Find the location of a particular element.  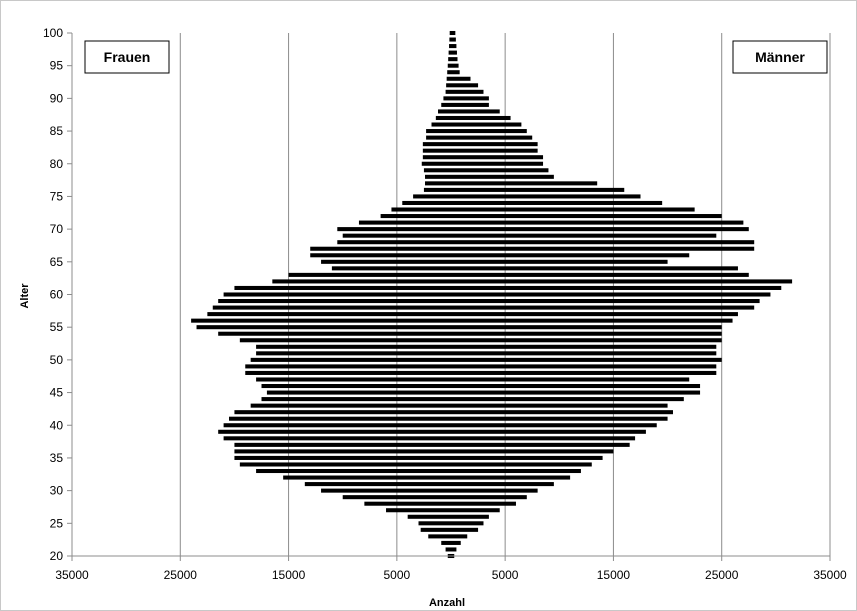

x-tick-label: 35000 is located at coordinates (72, 575).